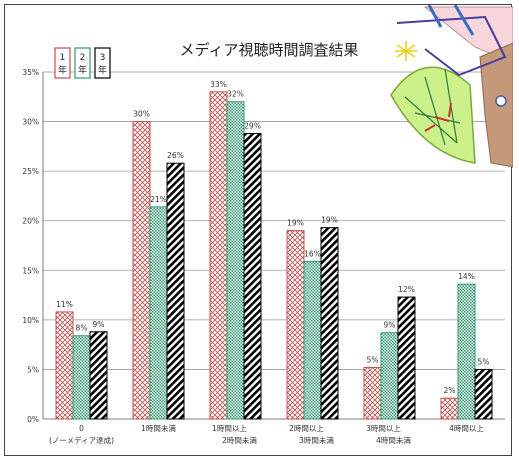  I want to click on data-label: 14%, so click(466, 276).